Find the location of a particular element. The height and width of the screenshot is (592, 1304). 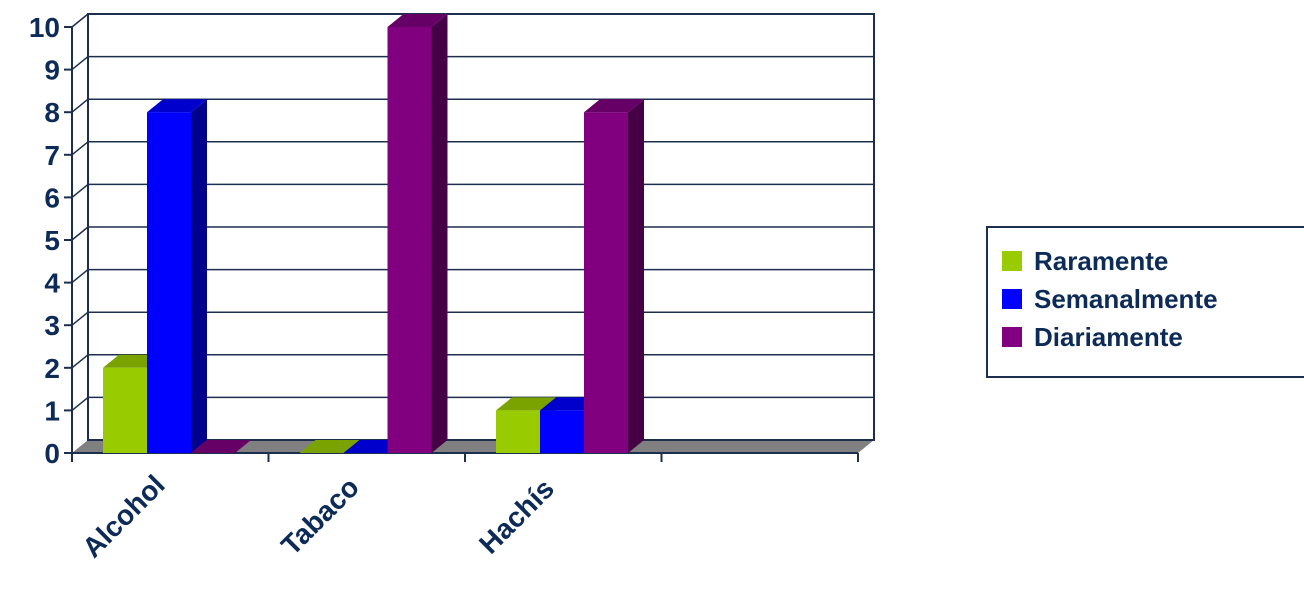

x-category-label: Alcohol is located at coordinates (123, 516).